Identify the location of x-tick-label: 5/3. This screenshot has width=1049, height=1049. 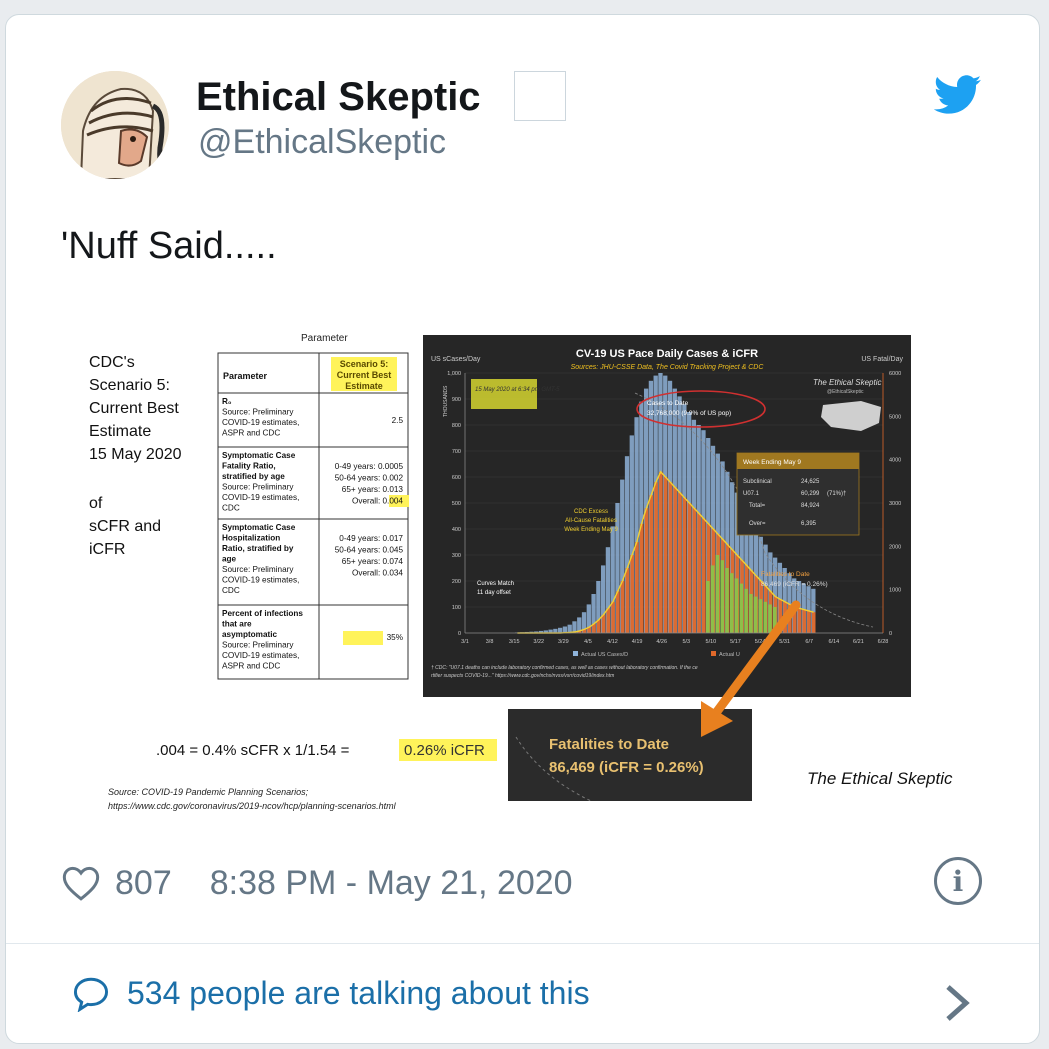
(686, 642).